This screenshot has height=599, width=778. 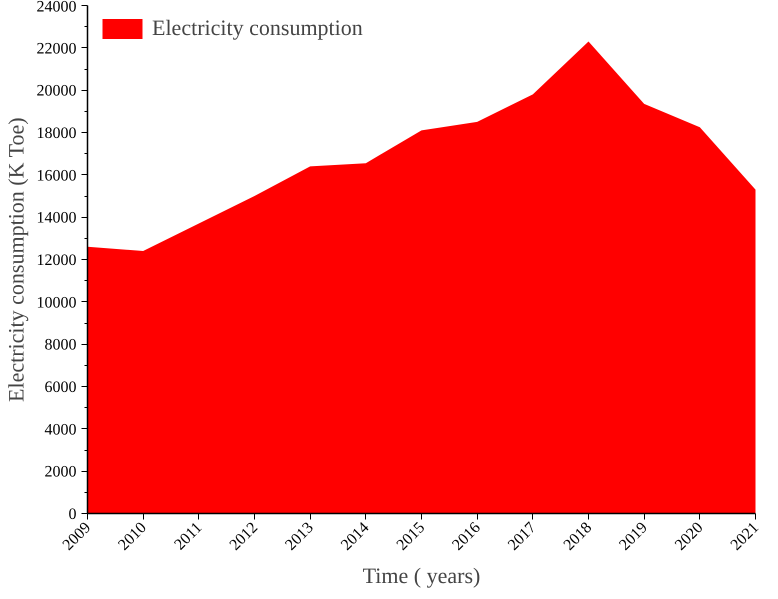 I want to click on y-tick-label: 22000, so click(x=56, y=49).